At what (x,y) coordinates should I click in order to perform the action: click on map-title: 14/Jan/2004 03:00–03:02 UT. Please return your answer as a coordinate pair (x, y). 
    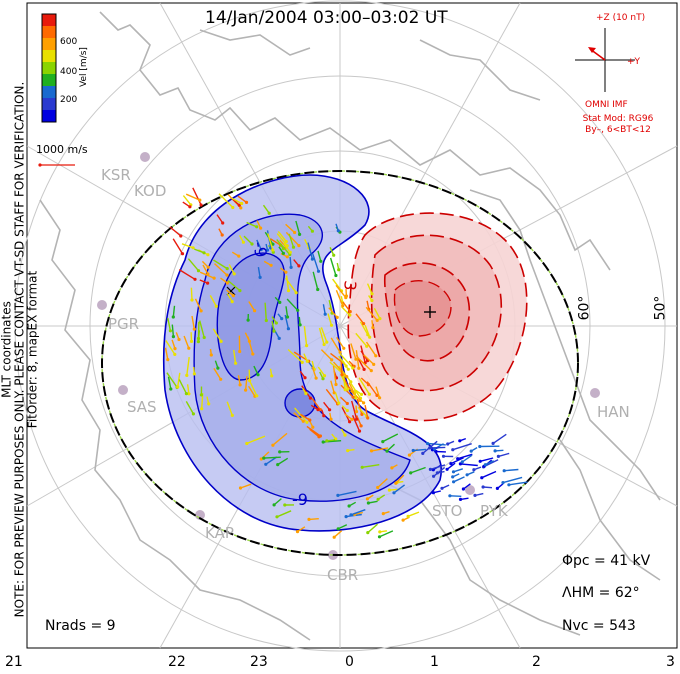
    Looking at the image, I should click on (326, 18).